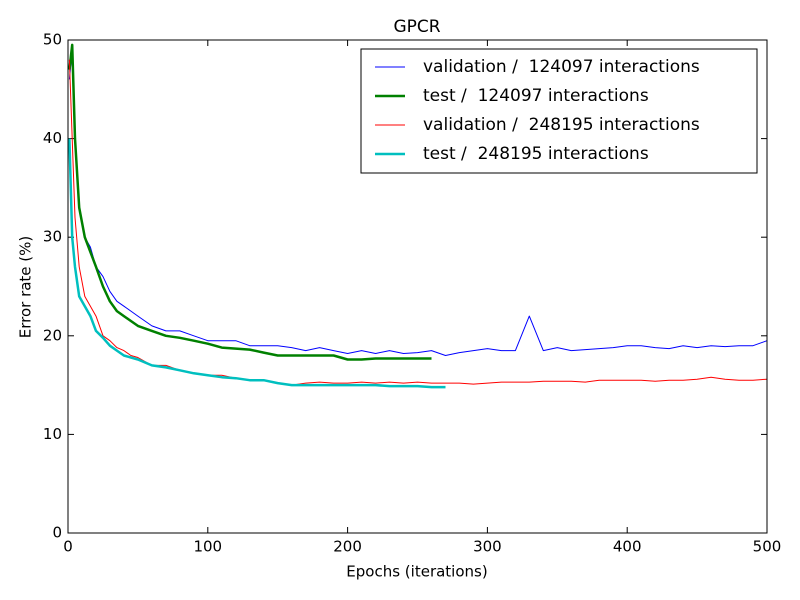 This screenshot has height=600, width=800. I want to click on y-tick-label: 50, so click(52, 40).